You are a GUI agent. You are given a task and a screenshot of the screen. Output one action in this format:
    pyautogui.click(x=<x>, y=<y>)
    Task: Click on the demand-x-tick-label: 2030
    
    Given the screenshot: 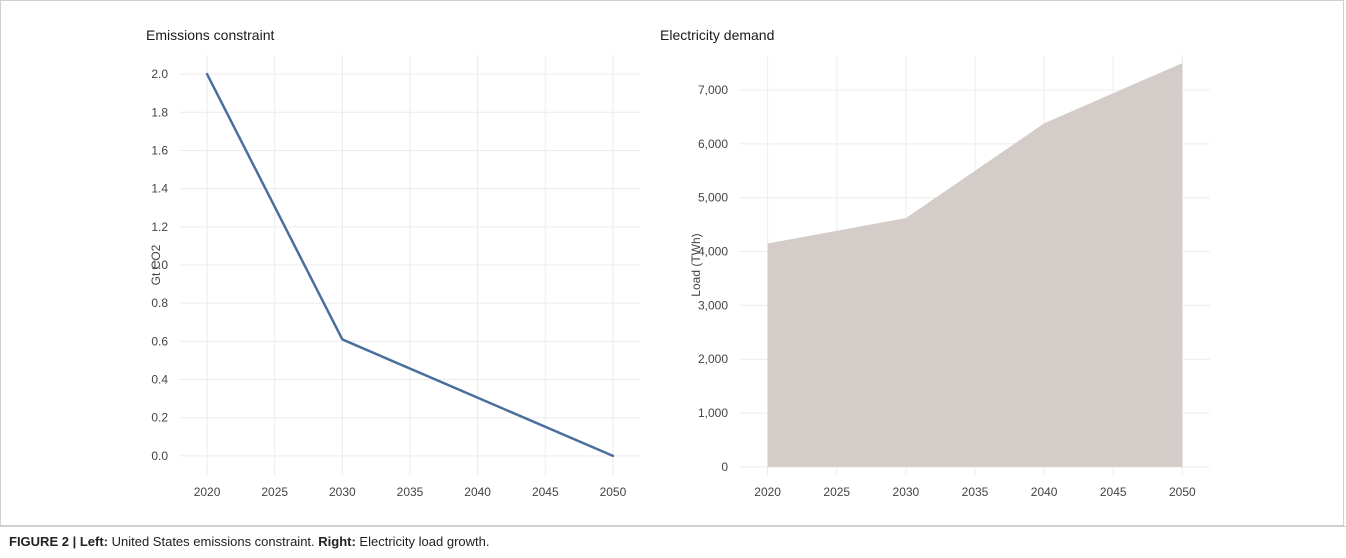 What is the action you would take?
    pyautogui.click(x=906, y=492)
    